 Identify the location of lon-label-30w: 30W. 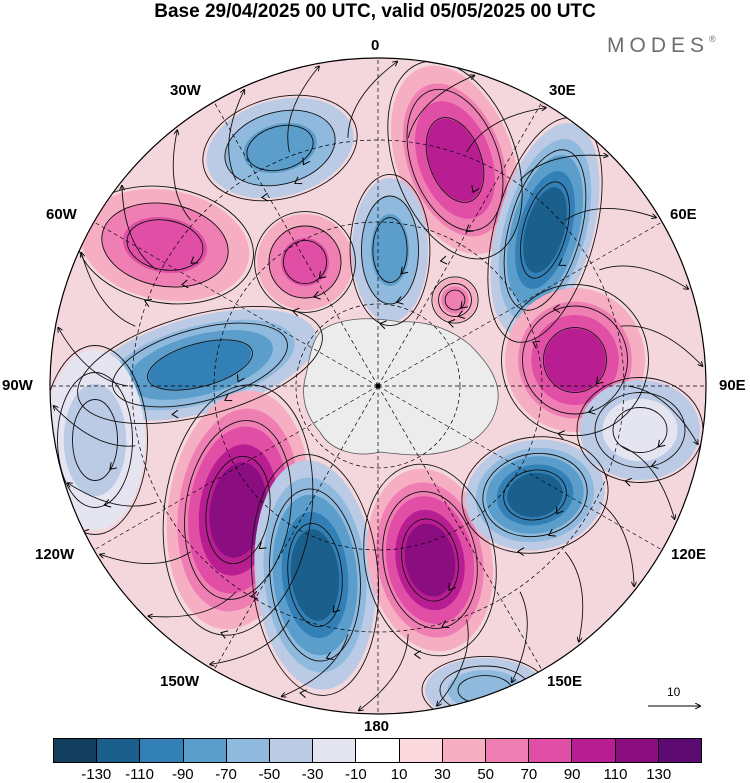
(185, 90).